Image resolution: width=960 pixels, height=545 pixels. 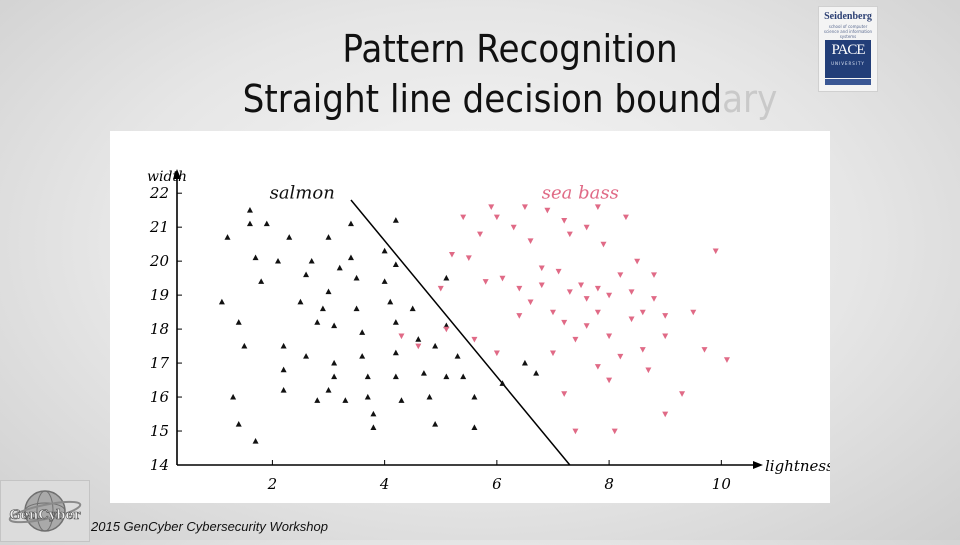 I want to click on y-tick-label: 19, so click(x=160, y=295).